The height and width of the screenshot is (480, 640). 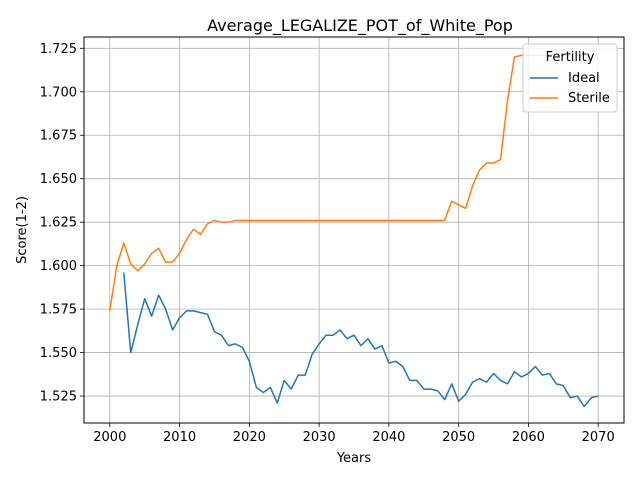 I want to click on legend-label-sterile: Sterile, so click(x=589, y=98).